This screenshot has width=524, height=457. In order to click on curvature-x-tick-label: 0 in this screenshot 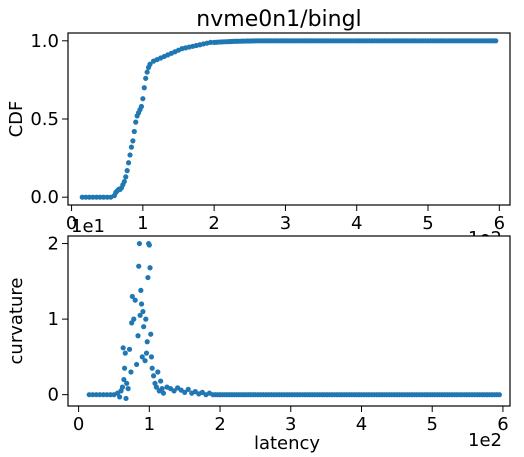, I will do `click(78, 424)`.